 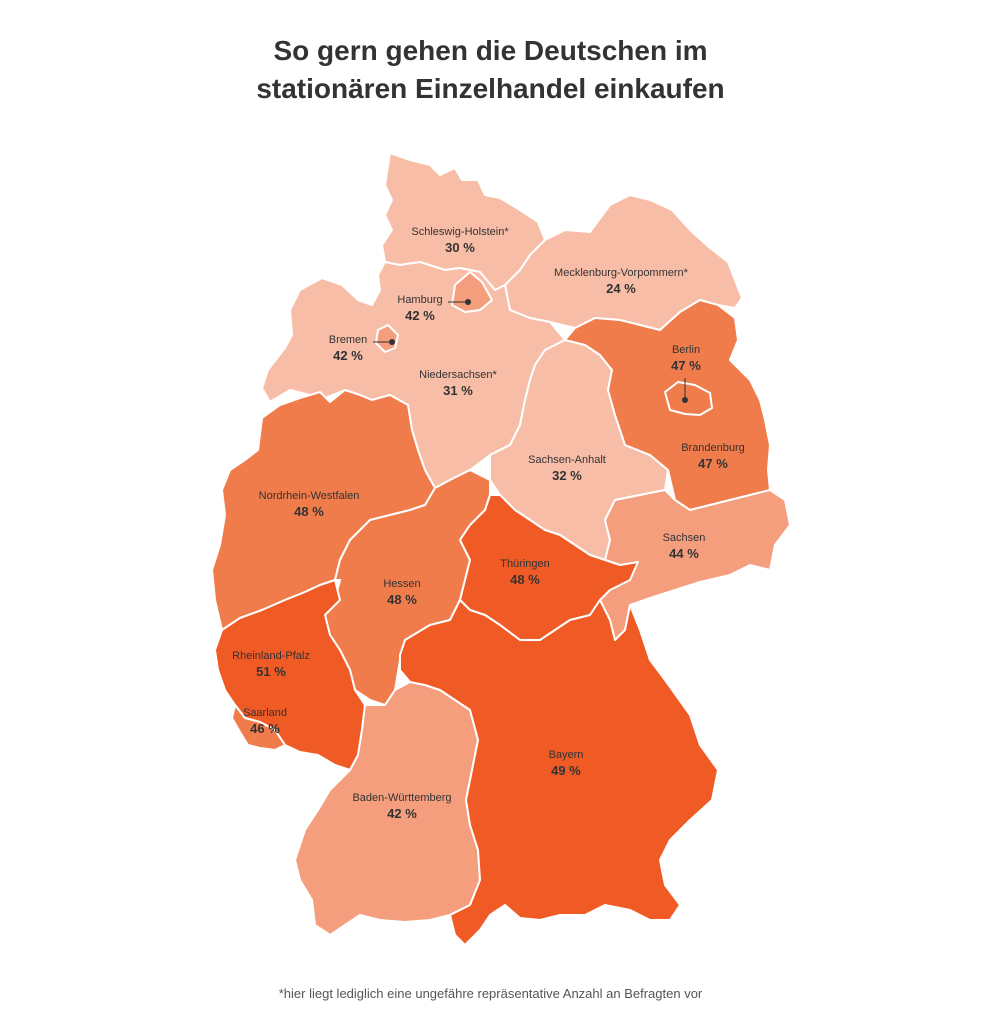 I want to click on region-bremen, so click(x=387, y=338).